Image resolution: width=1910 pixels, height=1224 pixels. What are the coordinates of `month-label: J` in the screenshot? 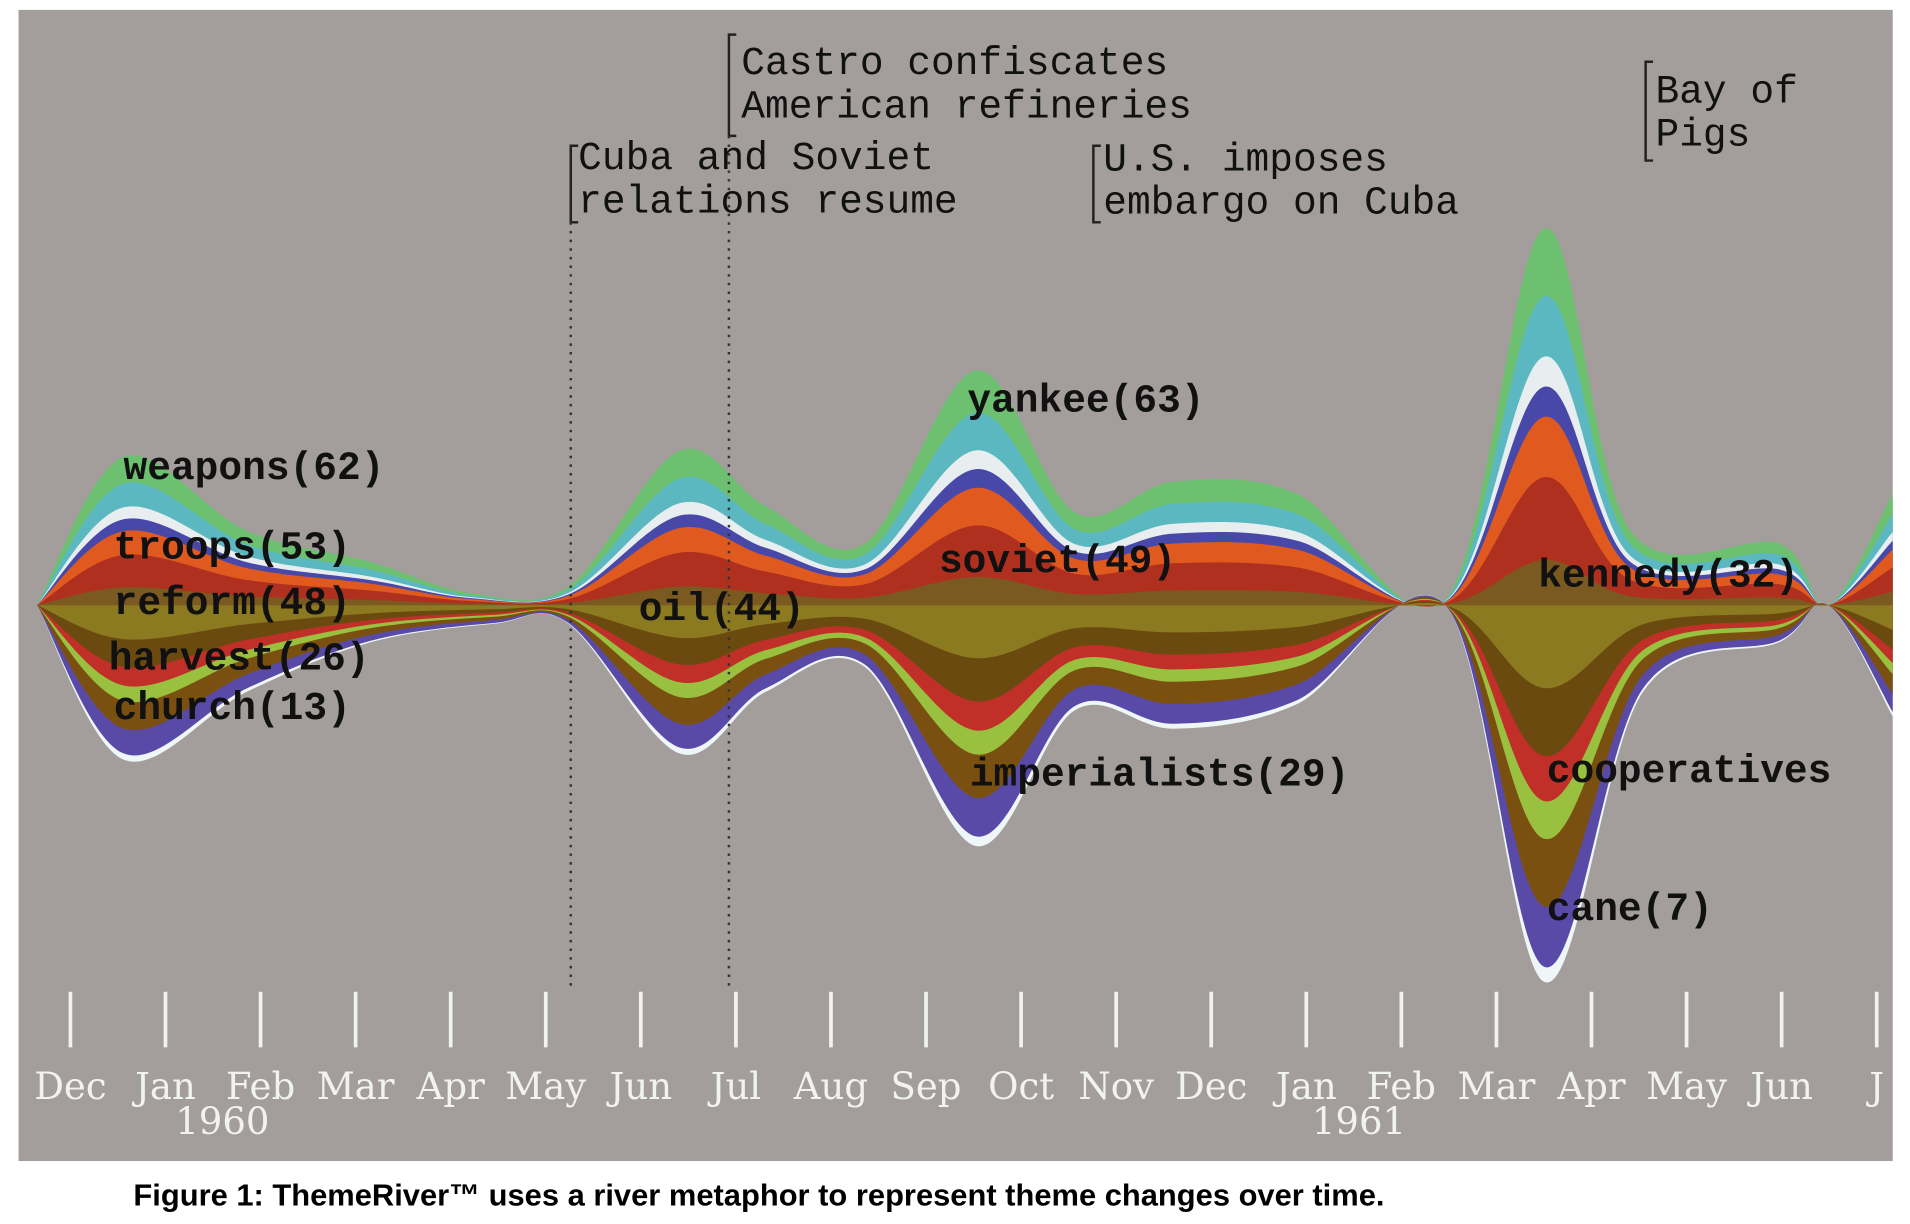 It's located at (1874, 1086).